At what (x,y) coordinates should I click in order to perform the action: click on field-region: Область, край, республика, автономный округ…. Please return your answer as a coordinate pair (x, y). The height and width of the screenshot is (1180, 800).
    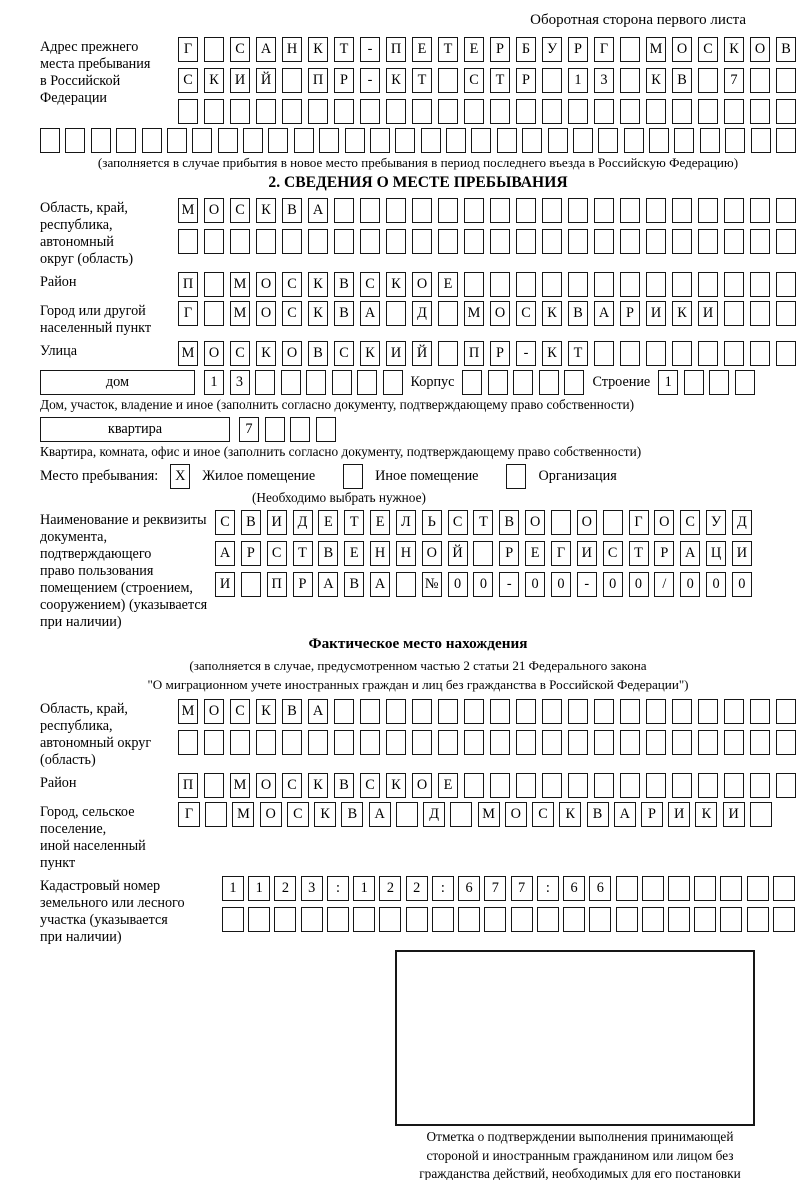
    Looking at the image, I should click on (418, 233).